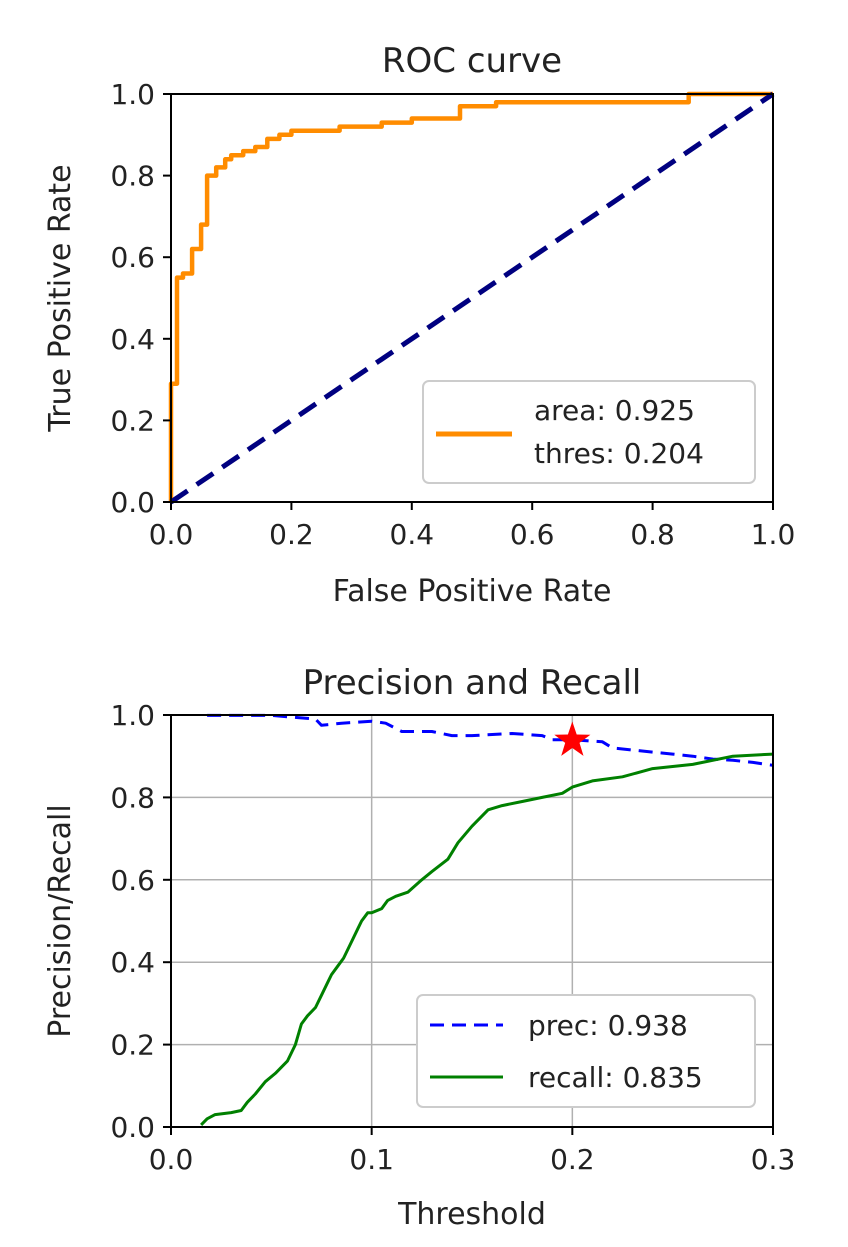 The width and height of the screenshot is (848, 1247). Describe the element at coordinates (472, 61) in the screenshot. I see `roc-title: ROC curve` at that location.